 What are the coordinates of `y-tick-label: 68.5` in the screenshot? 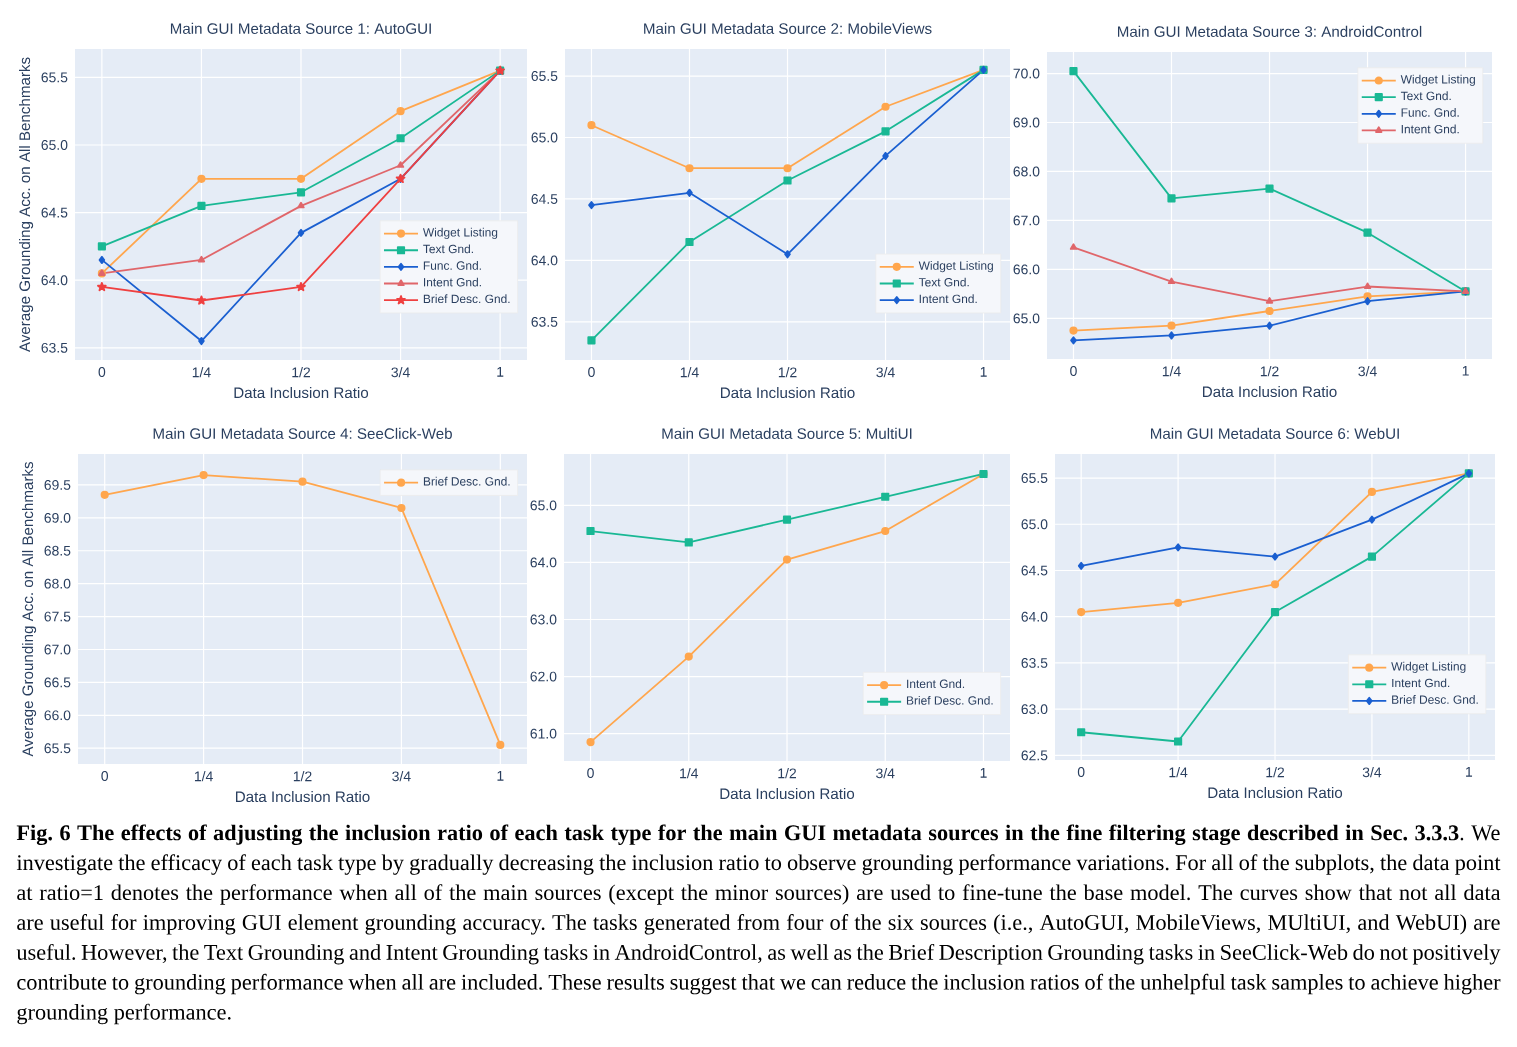 It's located at (57, 550).